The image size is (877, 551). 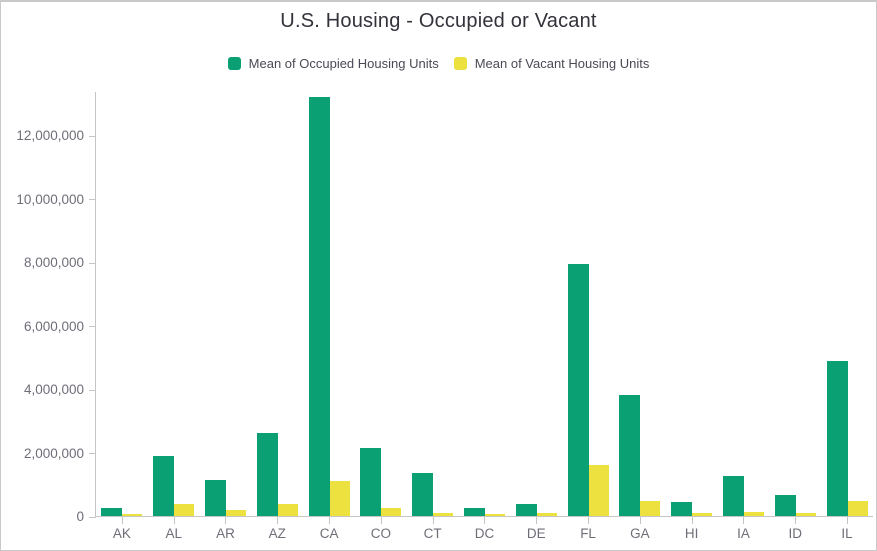 I want to click on x-axis-label-az: AZ, so click(x=277, y=533).